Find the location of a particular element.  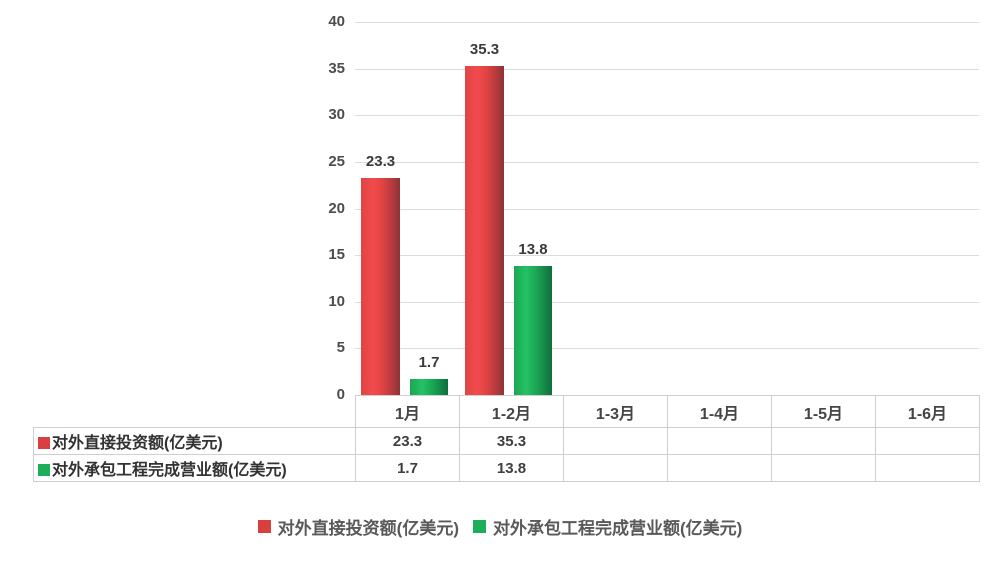

table-value-cell: 13.8 is located at coordinates (511, 468).